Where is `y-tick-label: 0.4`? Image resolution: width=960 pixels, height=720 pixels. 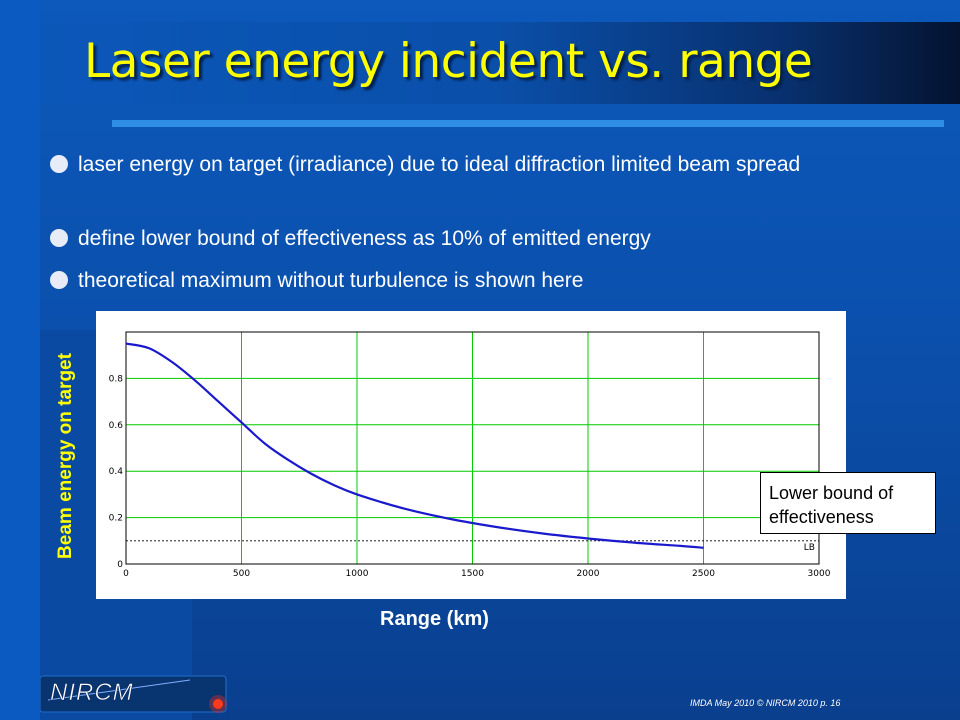
y-tick-label: 0.4 is located at coordinates (116, 472).